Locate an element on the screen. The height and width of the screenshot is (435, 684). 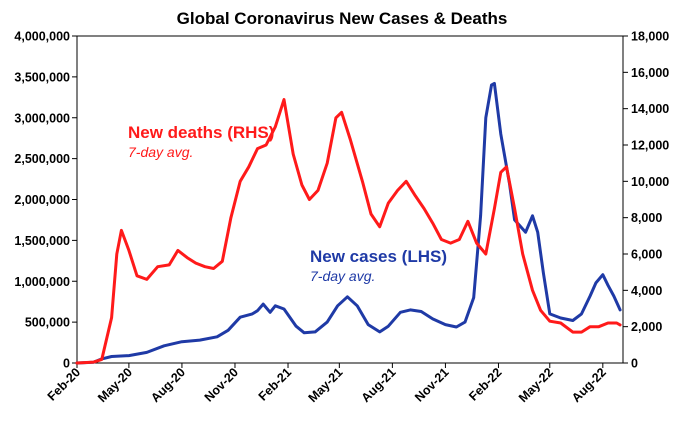
left-tick-label: 1,500,000 is located at coordinates (42, 241).